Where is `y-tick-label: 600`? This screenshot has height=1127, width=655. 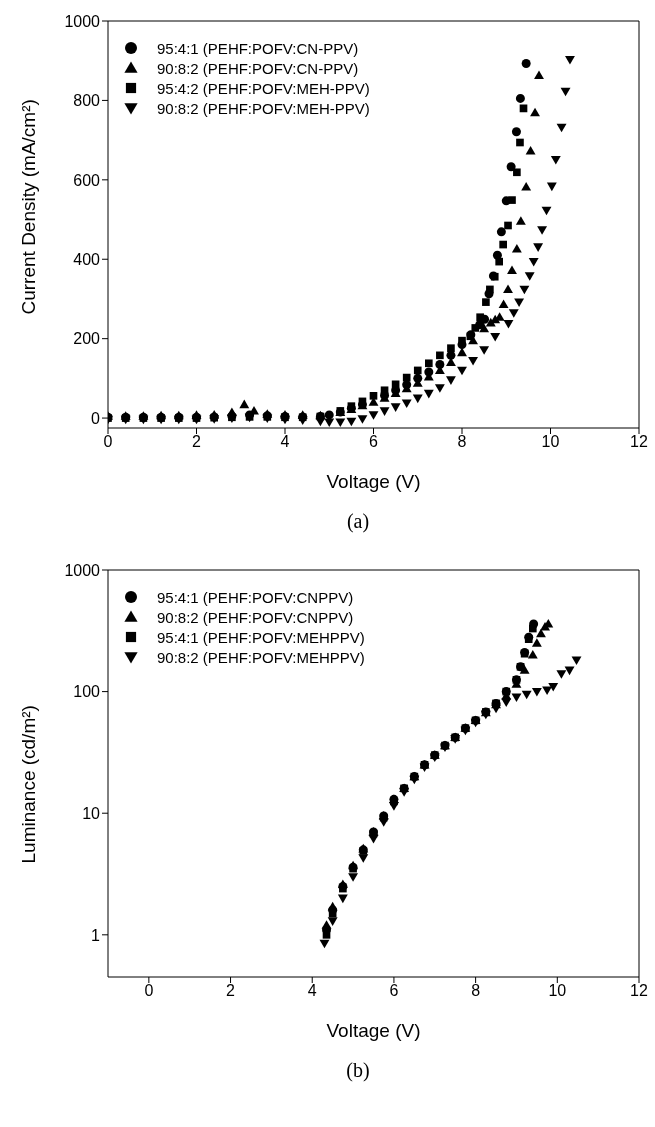
y-tick-label: 600 is located at coordinates (87, 180).